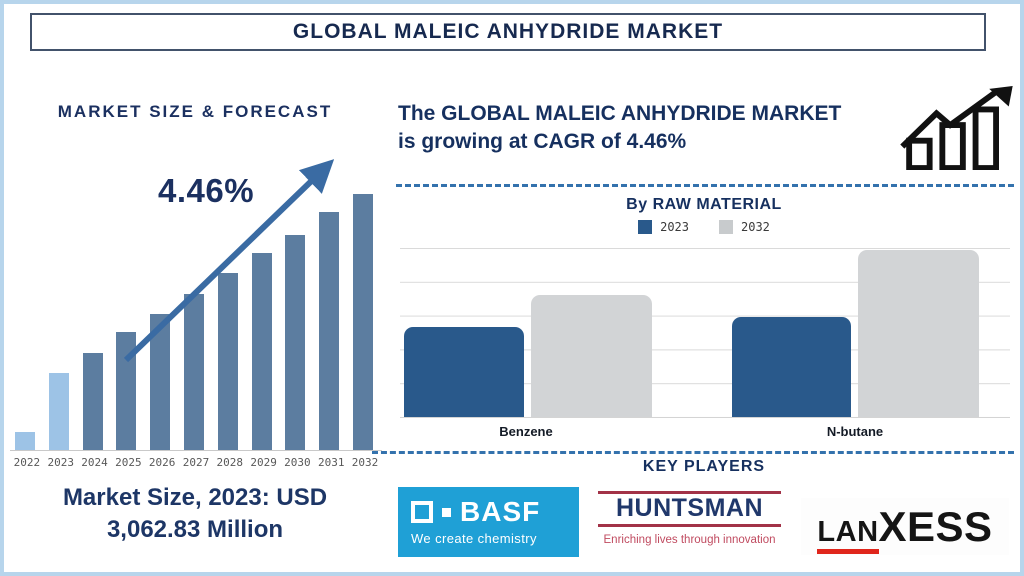 The height and width of the screenshot is (576, 1024). Describe the element at coordinates (128, 462) in the screenshot. I see `year-label-2025: 2025` at that location.